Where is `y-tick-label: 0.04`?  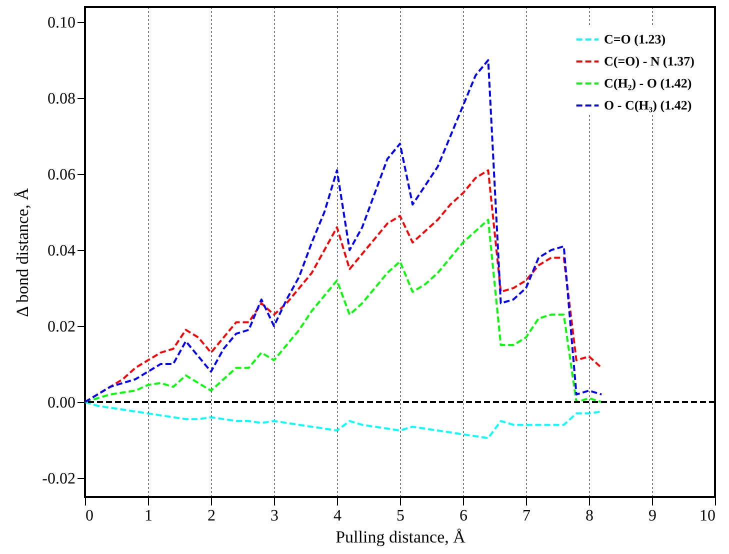
y-tick-label: 0.04 is located at coordinates (62, 251).